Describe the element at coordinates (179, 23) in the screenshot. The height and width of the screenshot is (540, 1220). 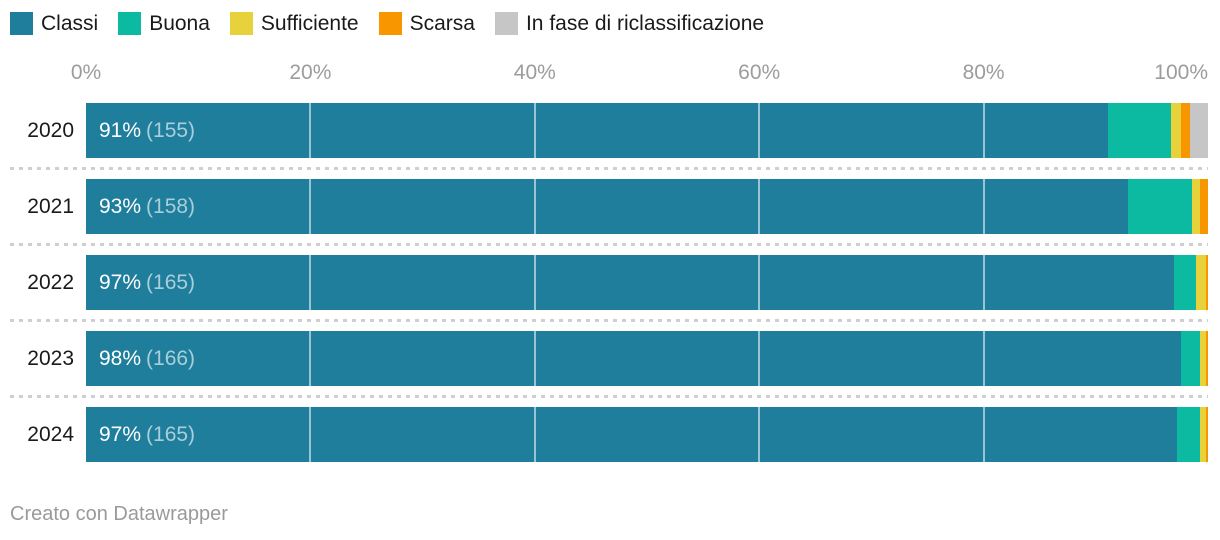
I see `legend-label: Buona` at that location.